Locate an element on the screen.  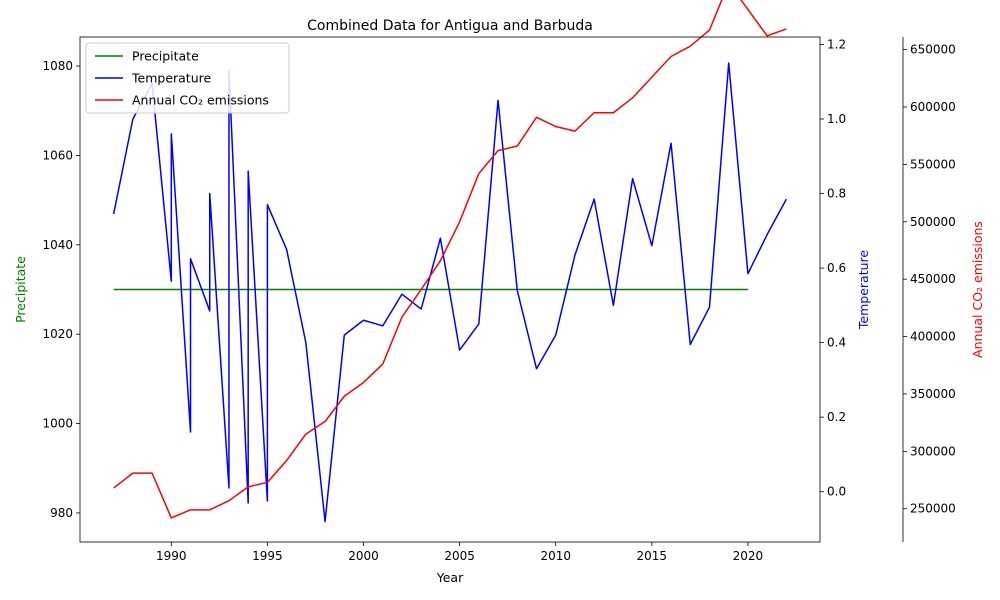
y-tick-label-co2: 500000 is located at coordinates (933, 222).